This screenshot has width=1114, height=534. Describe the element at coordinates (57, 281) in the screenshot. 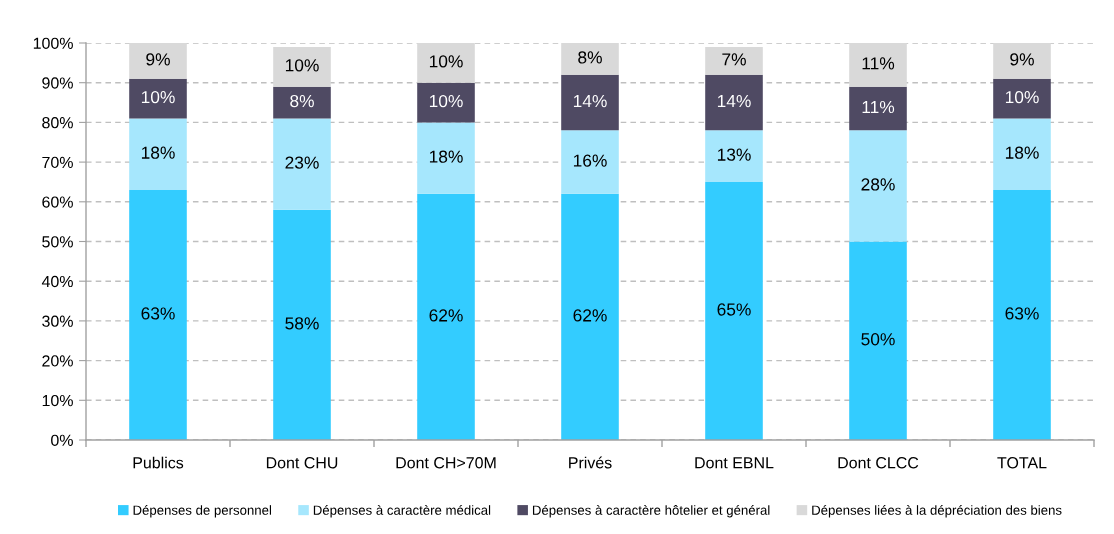

I see `y-tick-label: 40%` at that location.